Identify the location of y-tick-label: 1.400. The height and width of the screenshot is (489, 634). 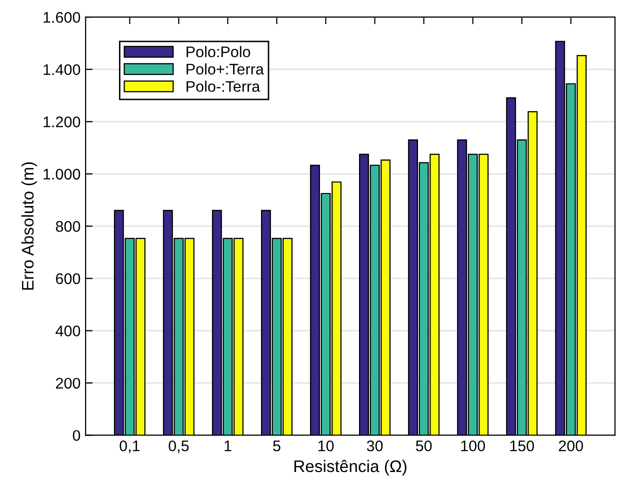
(62, 70).